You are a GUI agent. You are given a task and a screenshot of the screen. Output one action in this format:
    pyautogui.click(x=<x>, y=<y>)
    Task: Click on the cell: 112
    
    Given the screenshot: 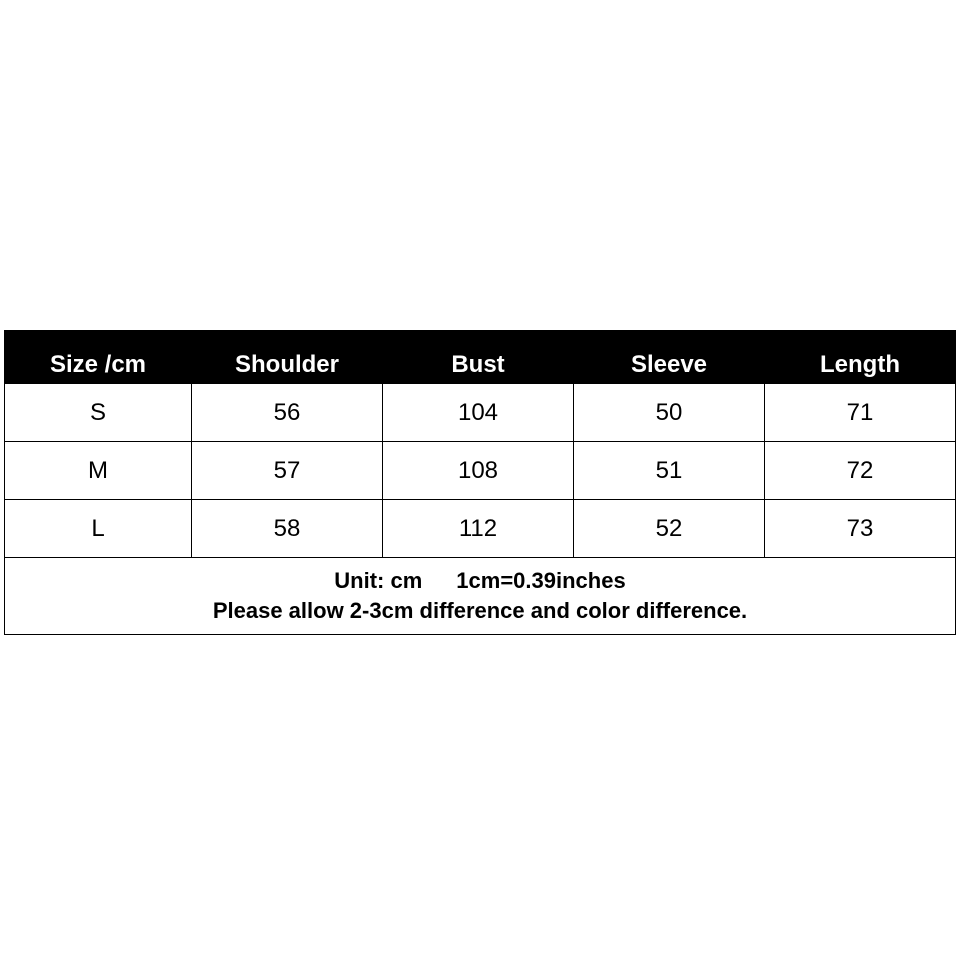 What is the action you would take?
    pyautogui.click(x=478, y=528)
    